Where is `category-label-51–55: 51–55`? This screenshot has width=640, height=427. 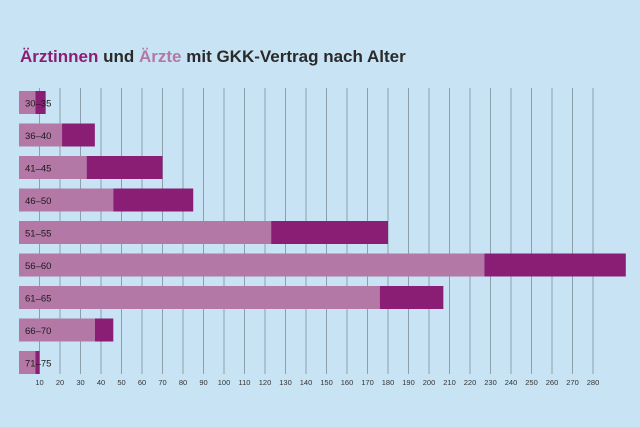
category-label-51–55: 51–55 is located at coordinates (38, 234).